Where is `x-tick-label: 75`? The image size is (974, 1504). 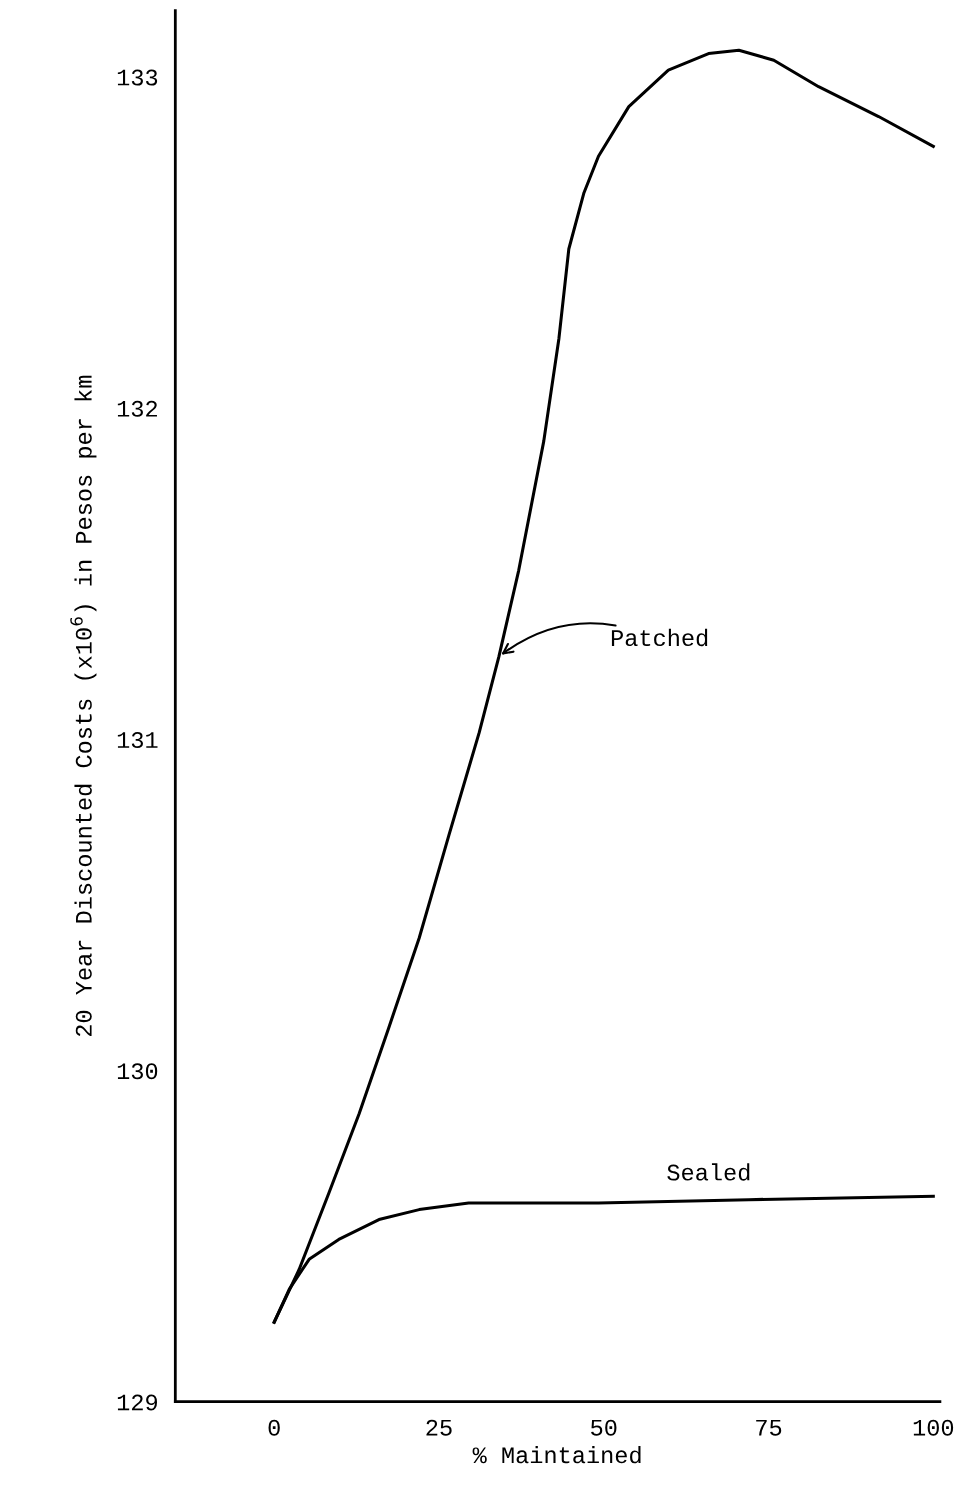
x-tick-label: 75 is located at coordinates (769, 1427).